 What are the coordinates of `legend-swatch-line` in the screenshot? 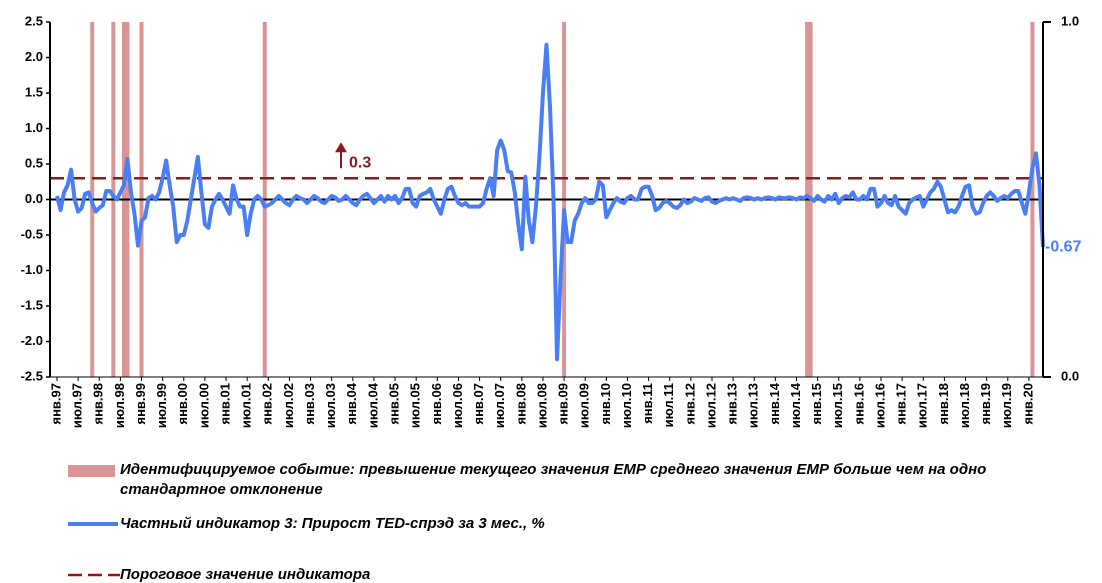 It's located at (93, 524).